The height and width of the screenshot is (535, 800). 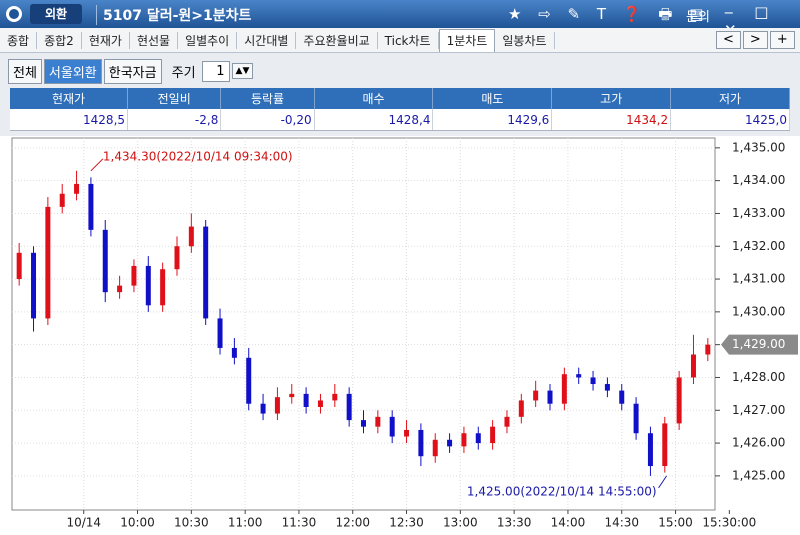 I want to click on market-button: 전체, so click(x=25, y=71).